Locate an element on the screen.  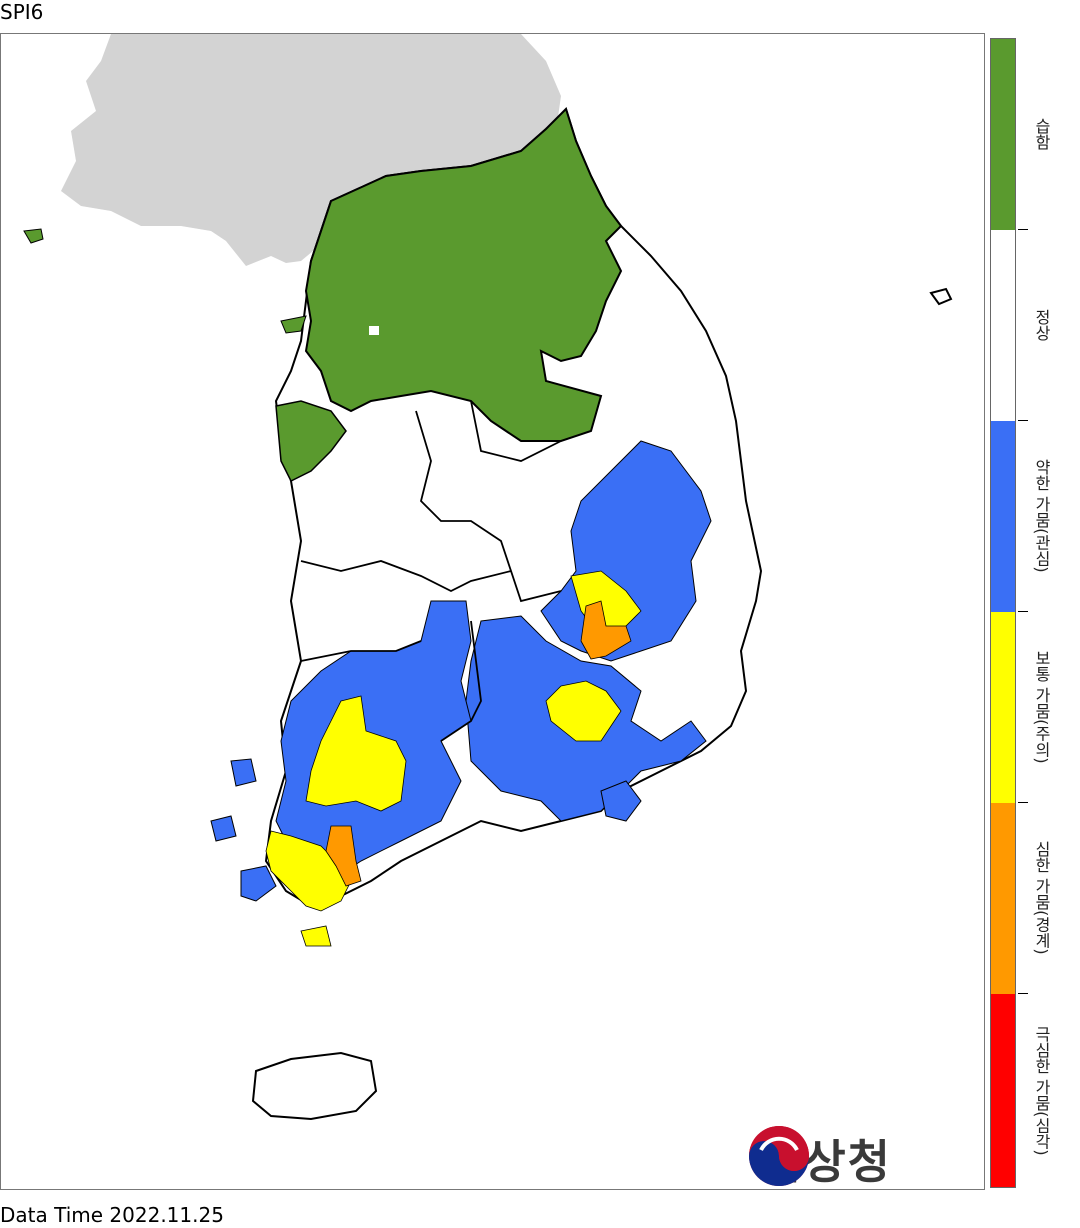
legend-label-extreme: 극심한 가뭄(심각) is located at coordinates (1041, 1090).